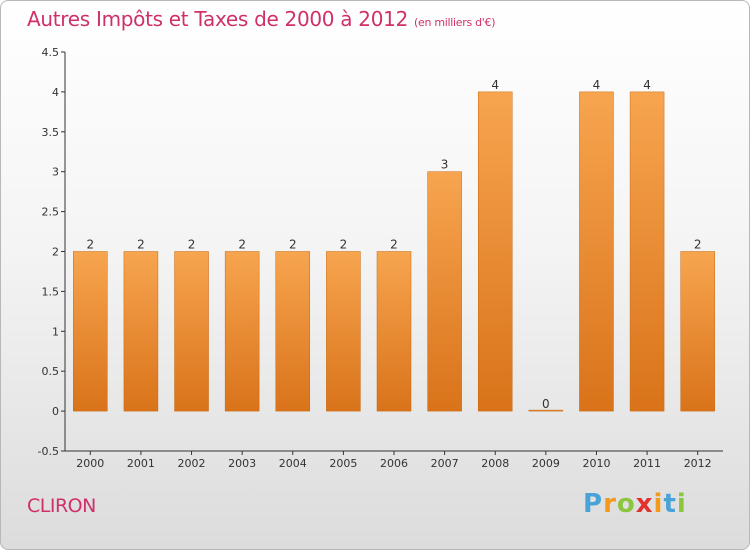  Describe the element at coordinates (48, 451) in the screenshot. I see `y-tick-label: -0.5` at that location.